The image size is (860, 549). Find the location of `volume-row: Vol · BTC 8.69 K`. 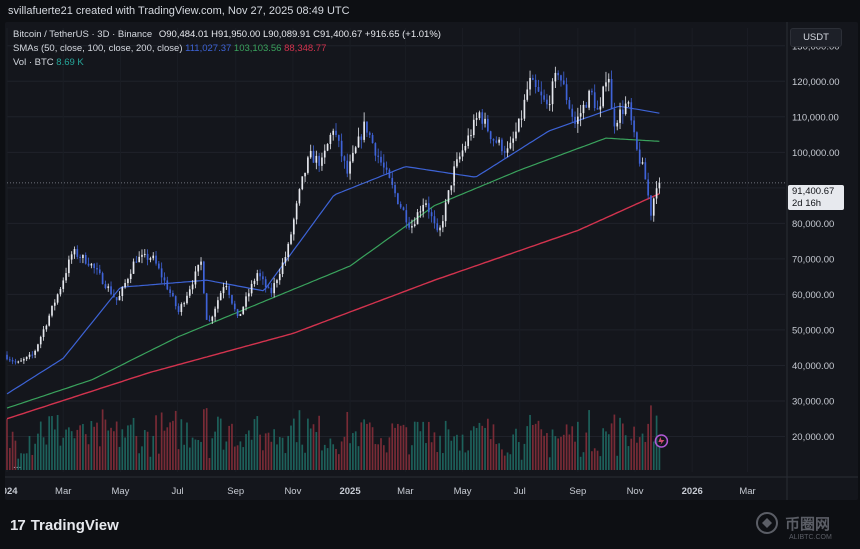

volume-row: Vol · BTC 8.69 K is located at coordinates (227, 63).